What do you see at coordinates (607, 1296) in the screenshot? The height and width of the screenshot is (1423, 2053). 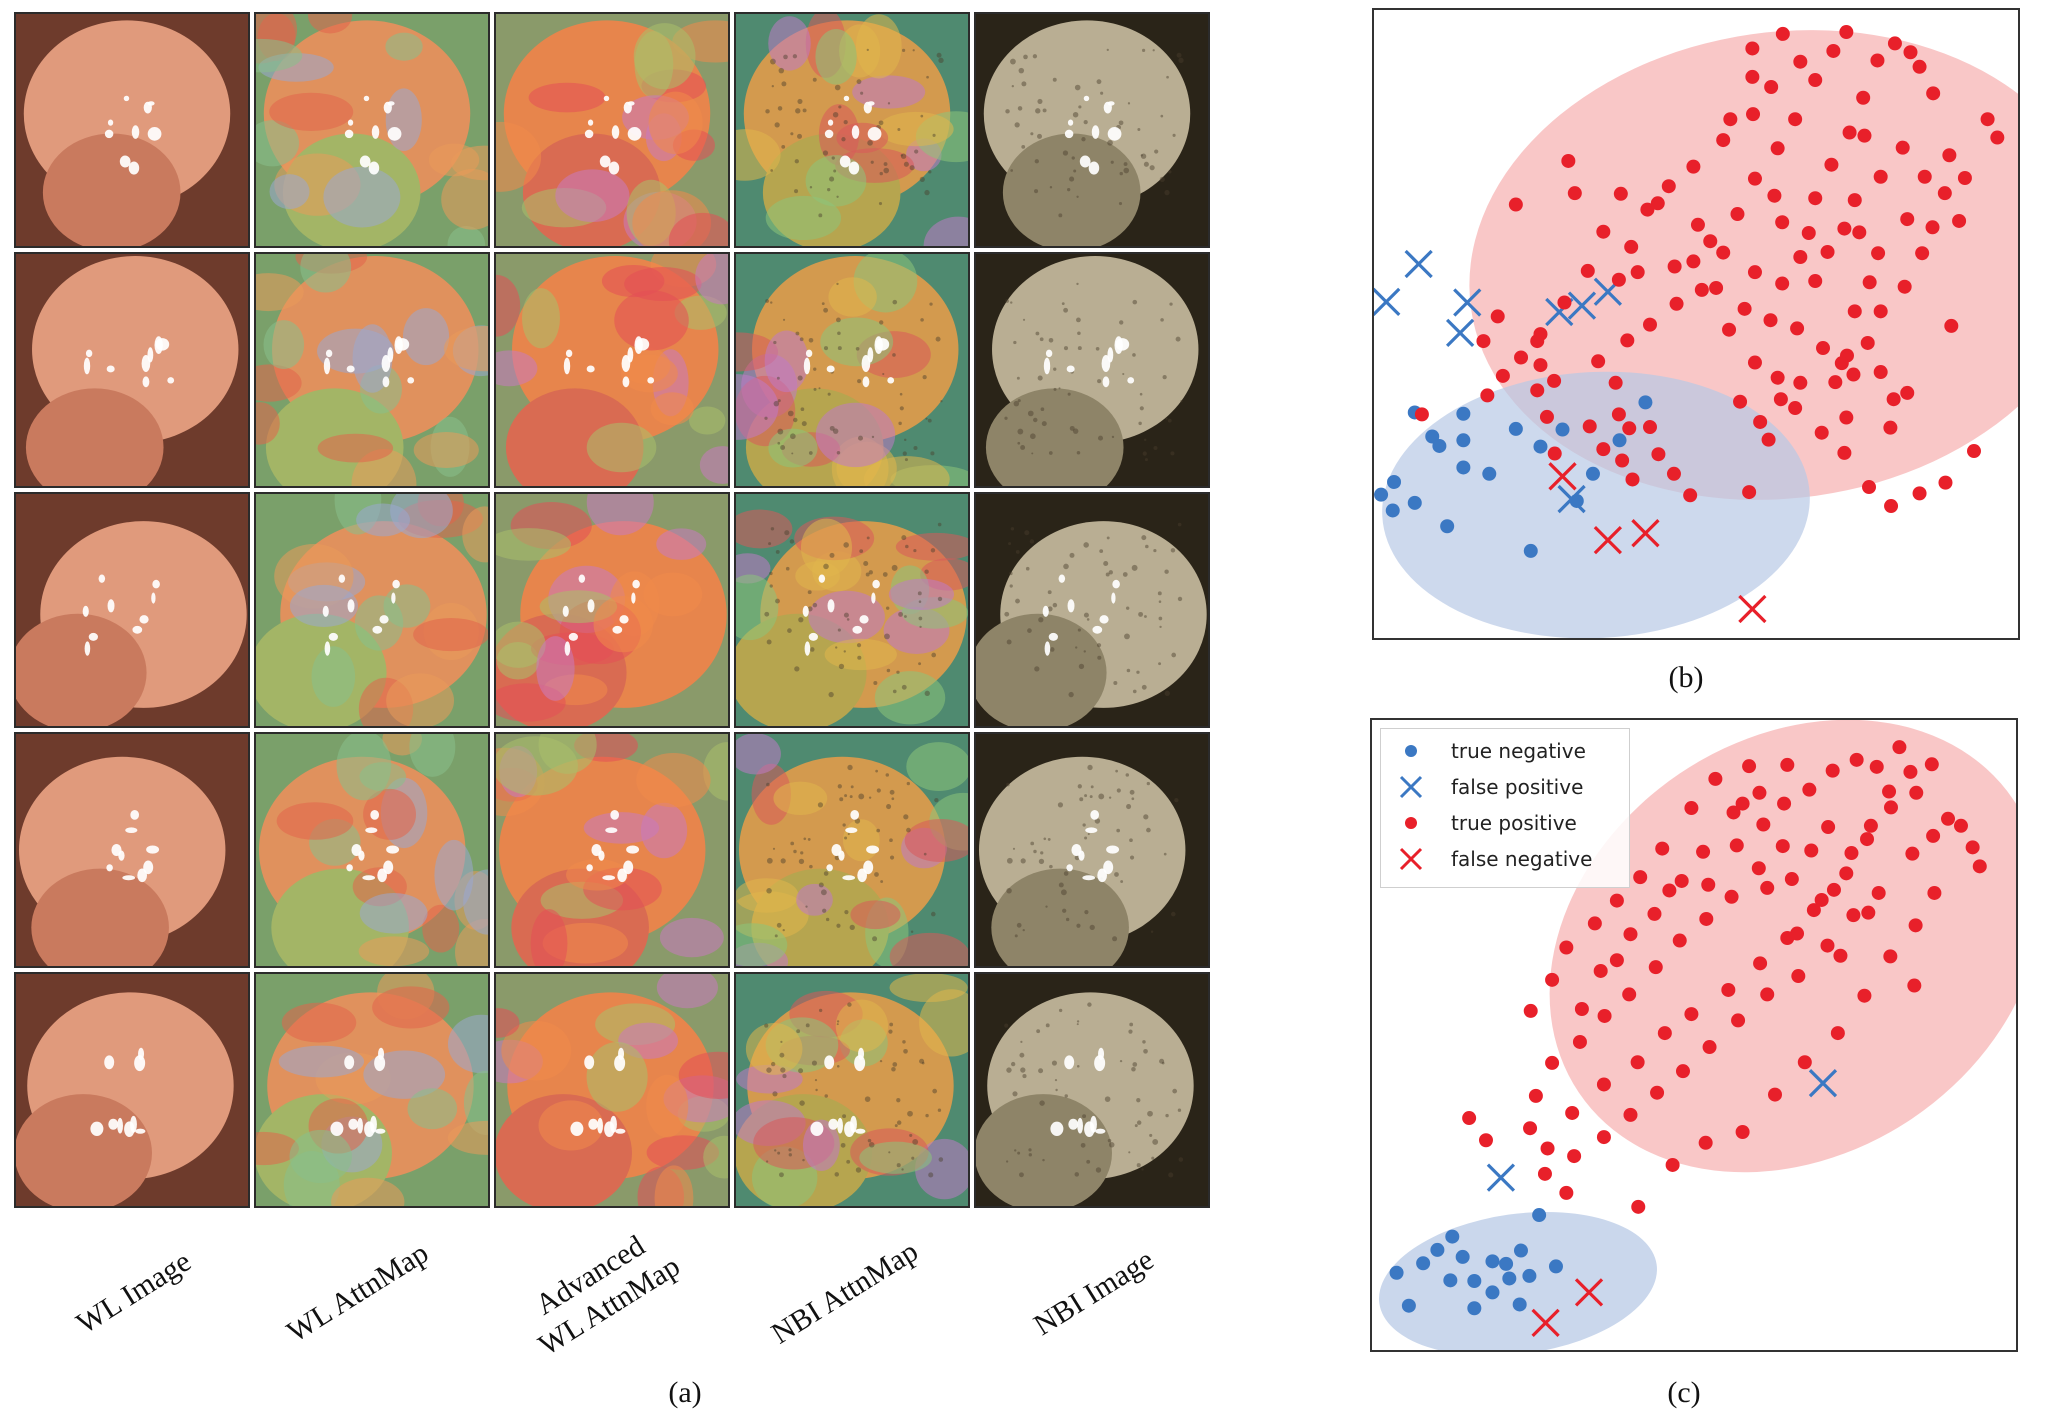 I see `col-label-advanced-wl-attnmap: Advanced WL AttnMap` at bounding box center [607, 1296].